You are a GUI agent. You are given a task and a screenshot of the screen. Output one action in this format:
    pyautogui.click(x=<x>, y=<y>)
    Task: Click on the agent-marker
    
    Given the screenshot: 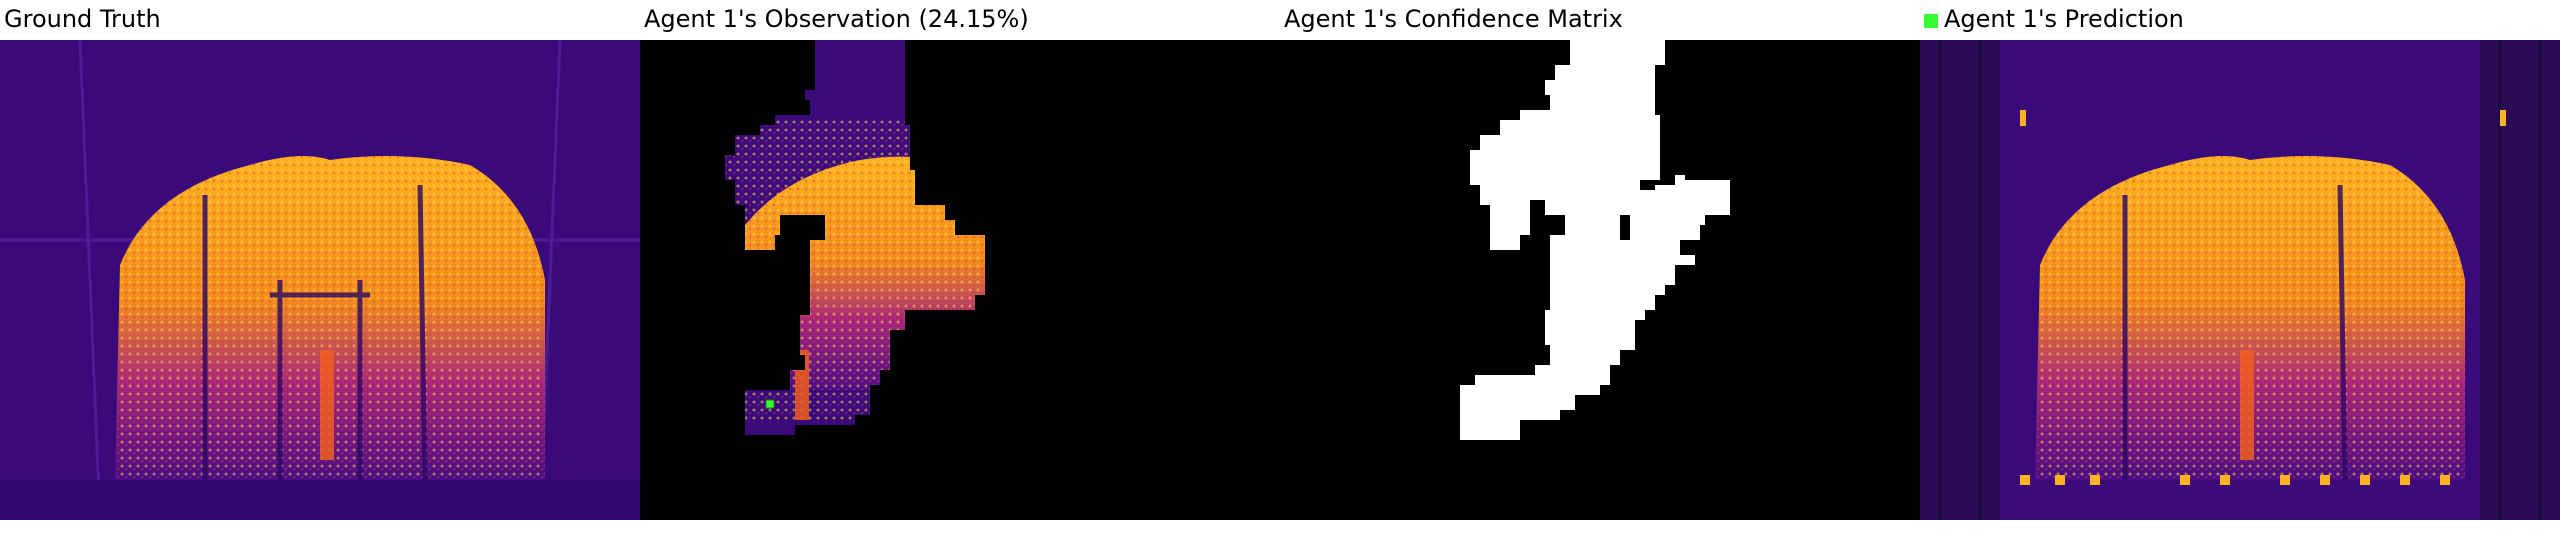 What is the action you would take?
    pyautogui.click(x=770, y=404)
    